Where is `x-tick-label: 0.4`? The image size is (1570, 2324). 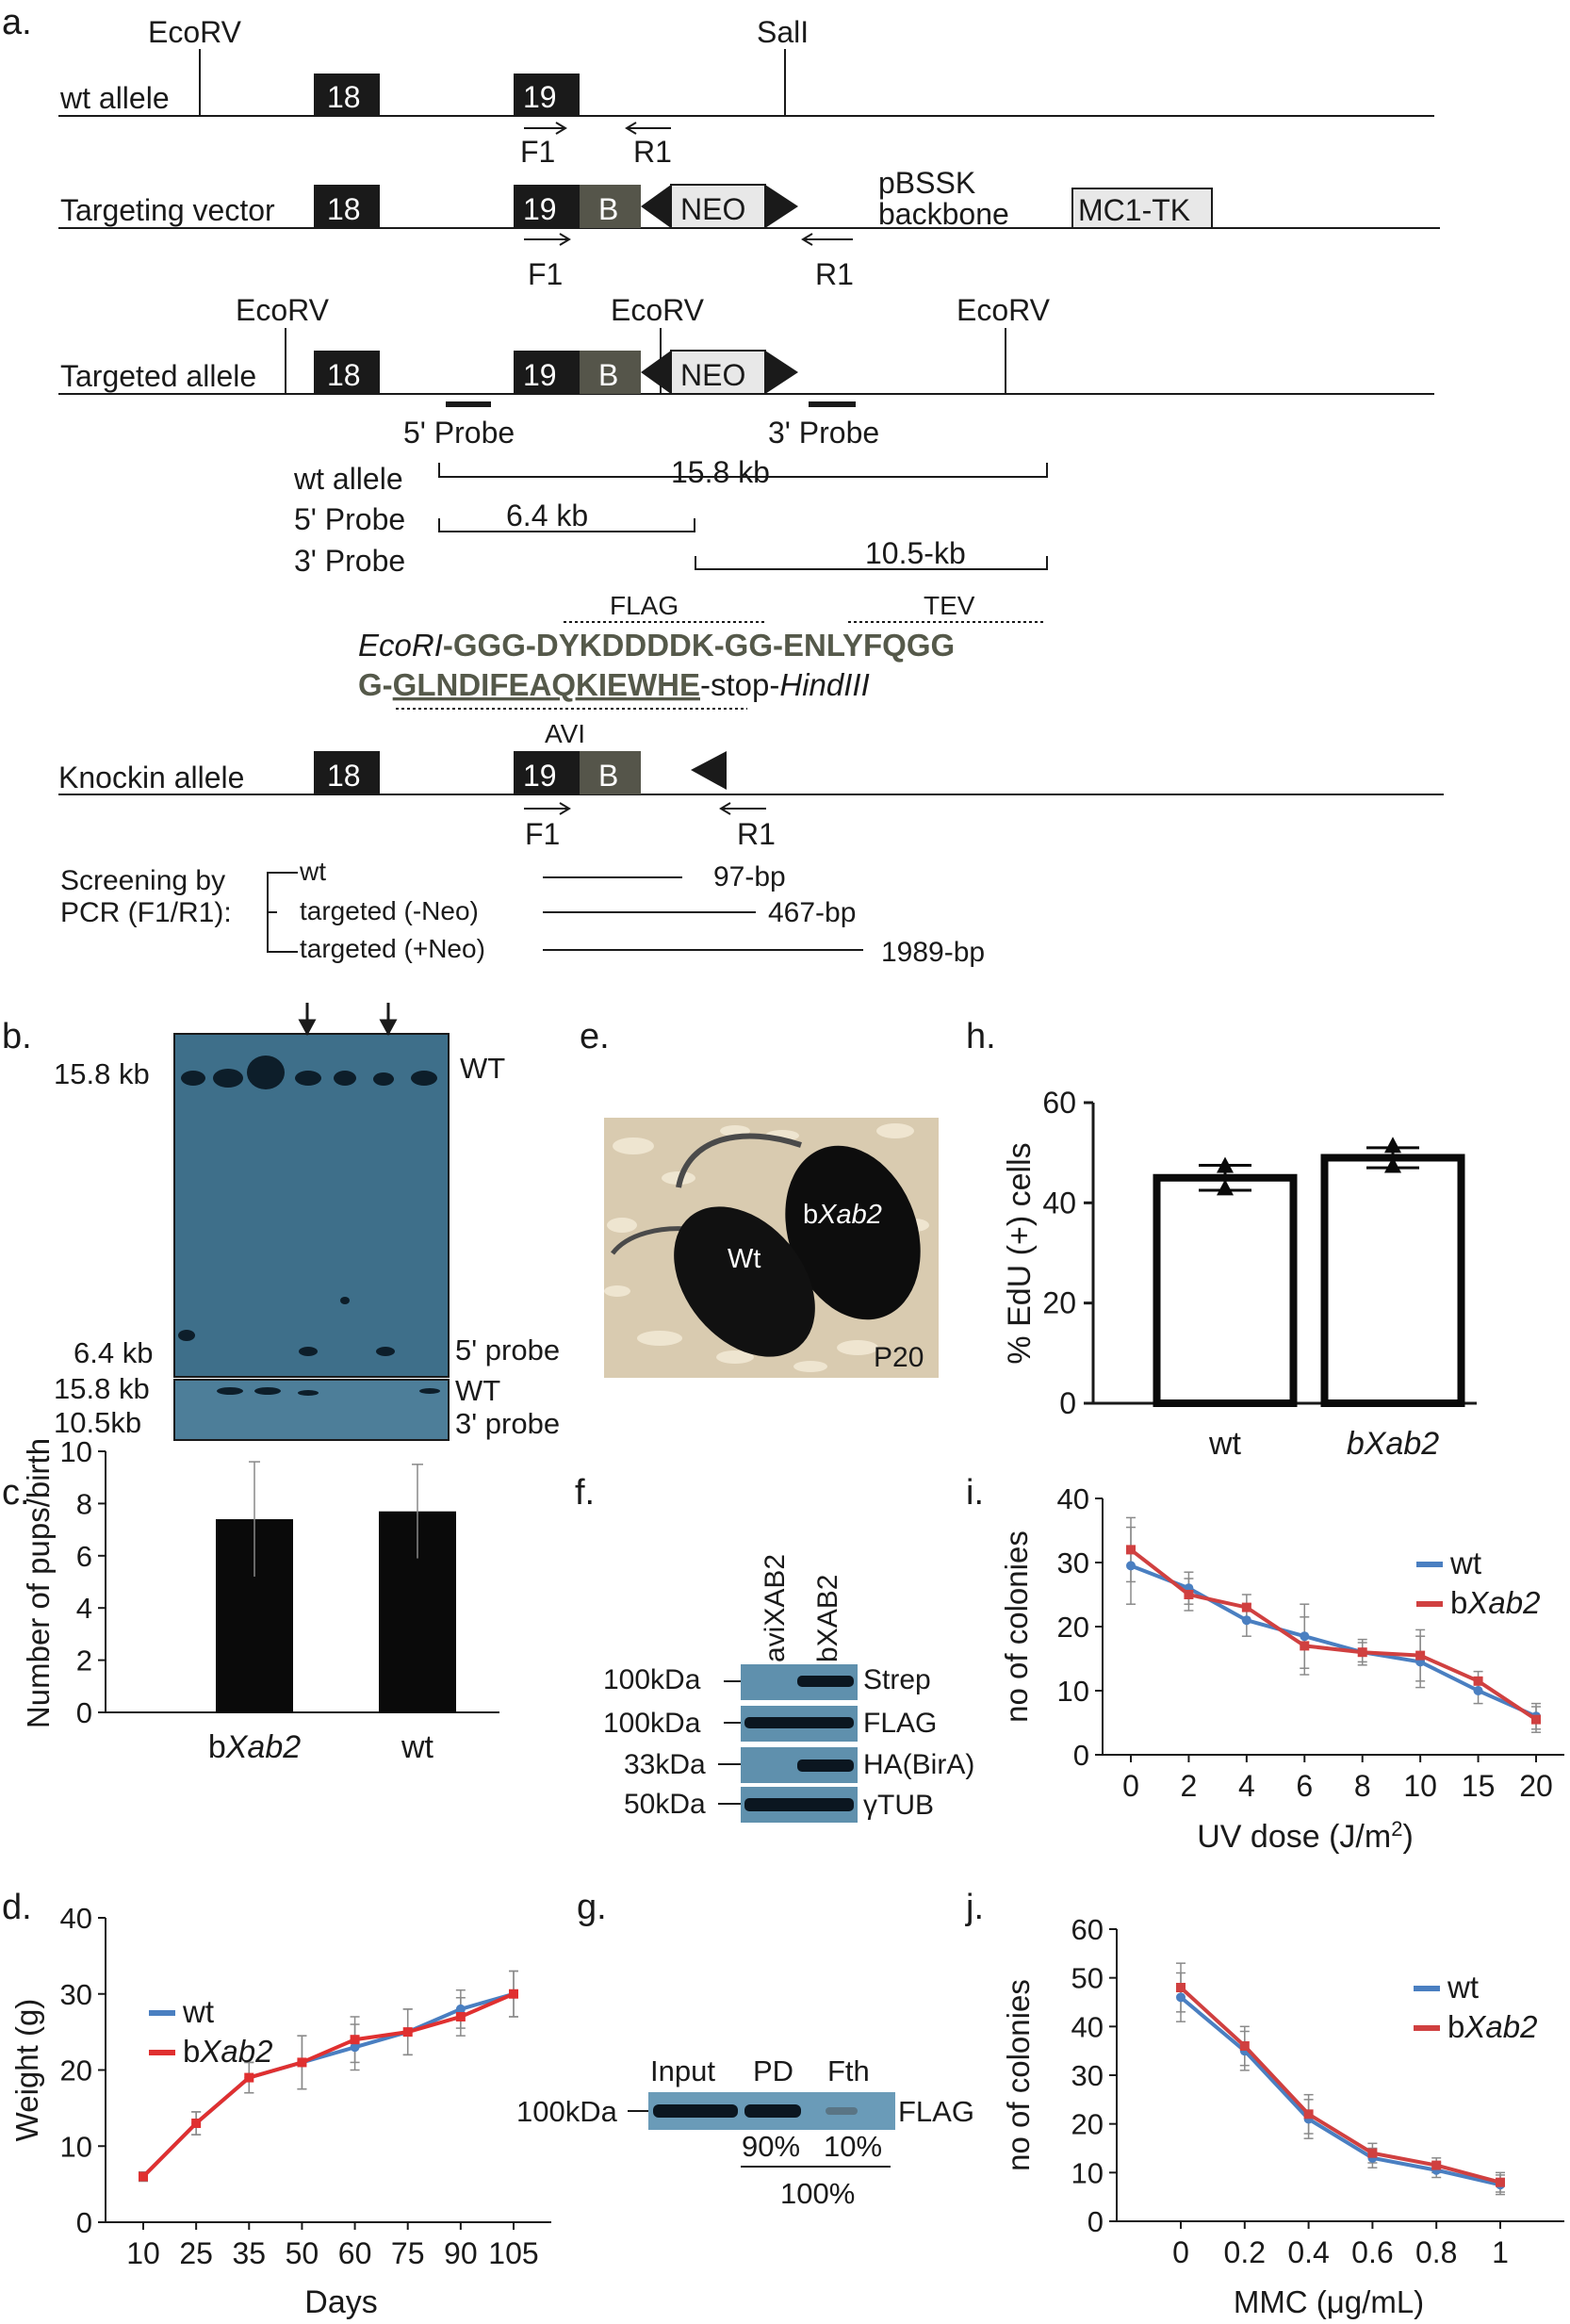
x-tick-label: 0.4 is located at coordinates (1308, 2252).